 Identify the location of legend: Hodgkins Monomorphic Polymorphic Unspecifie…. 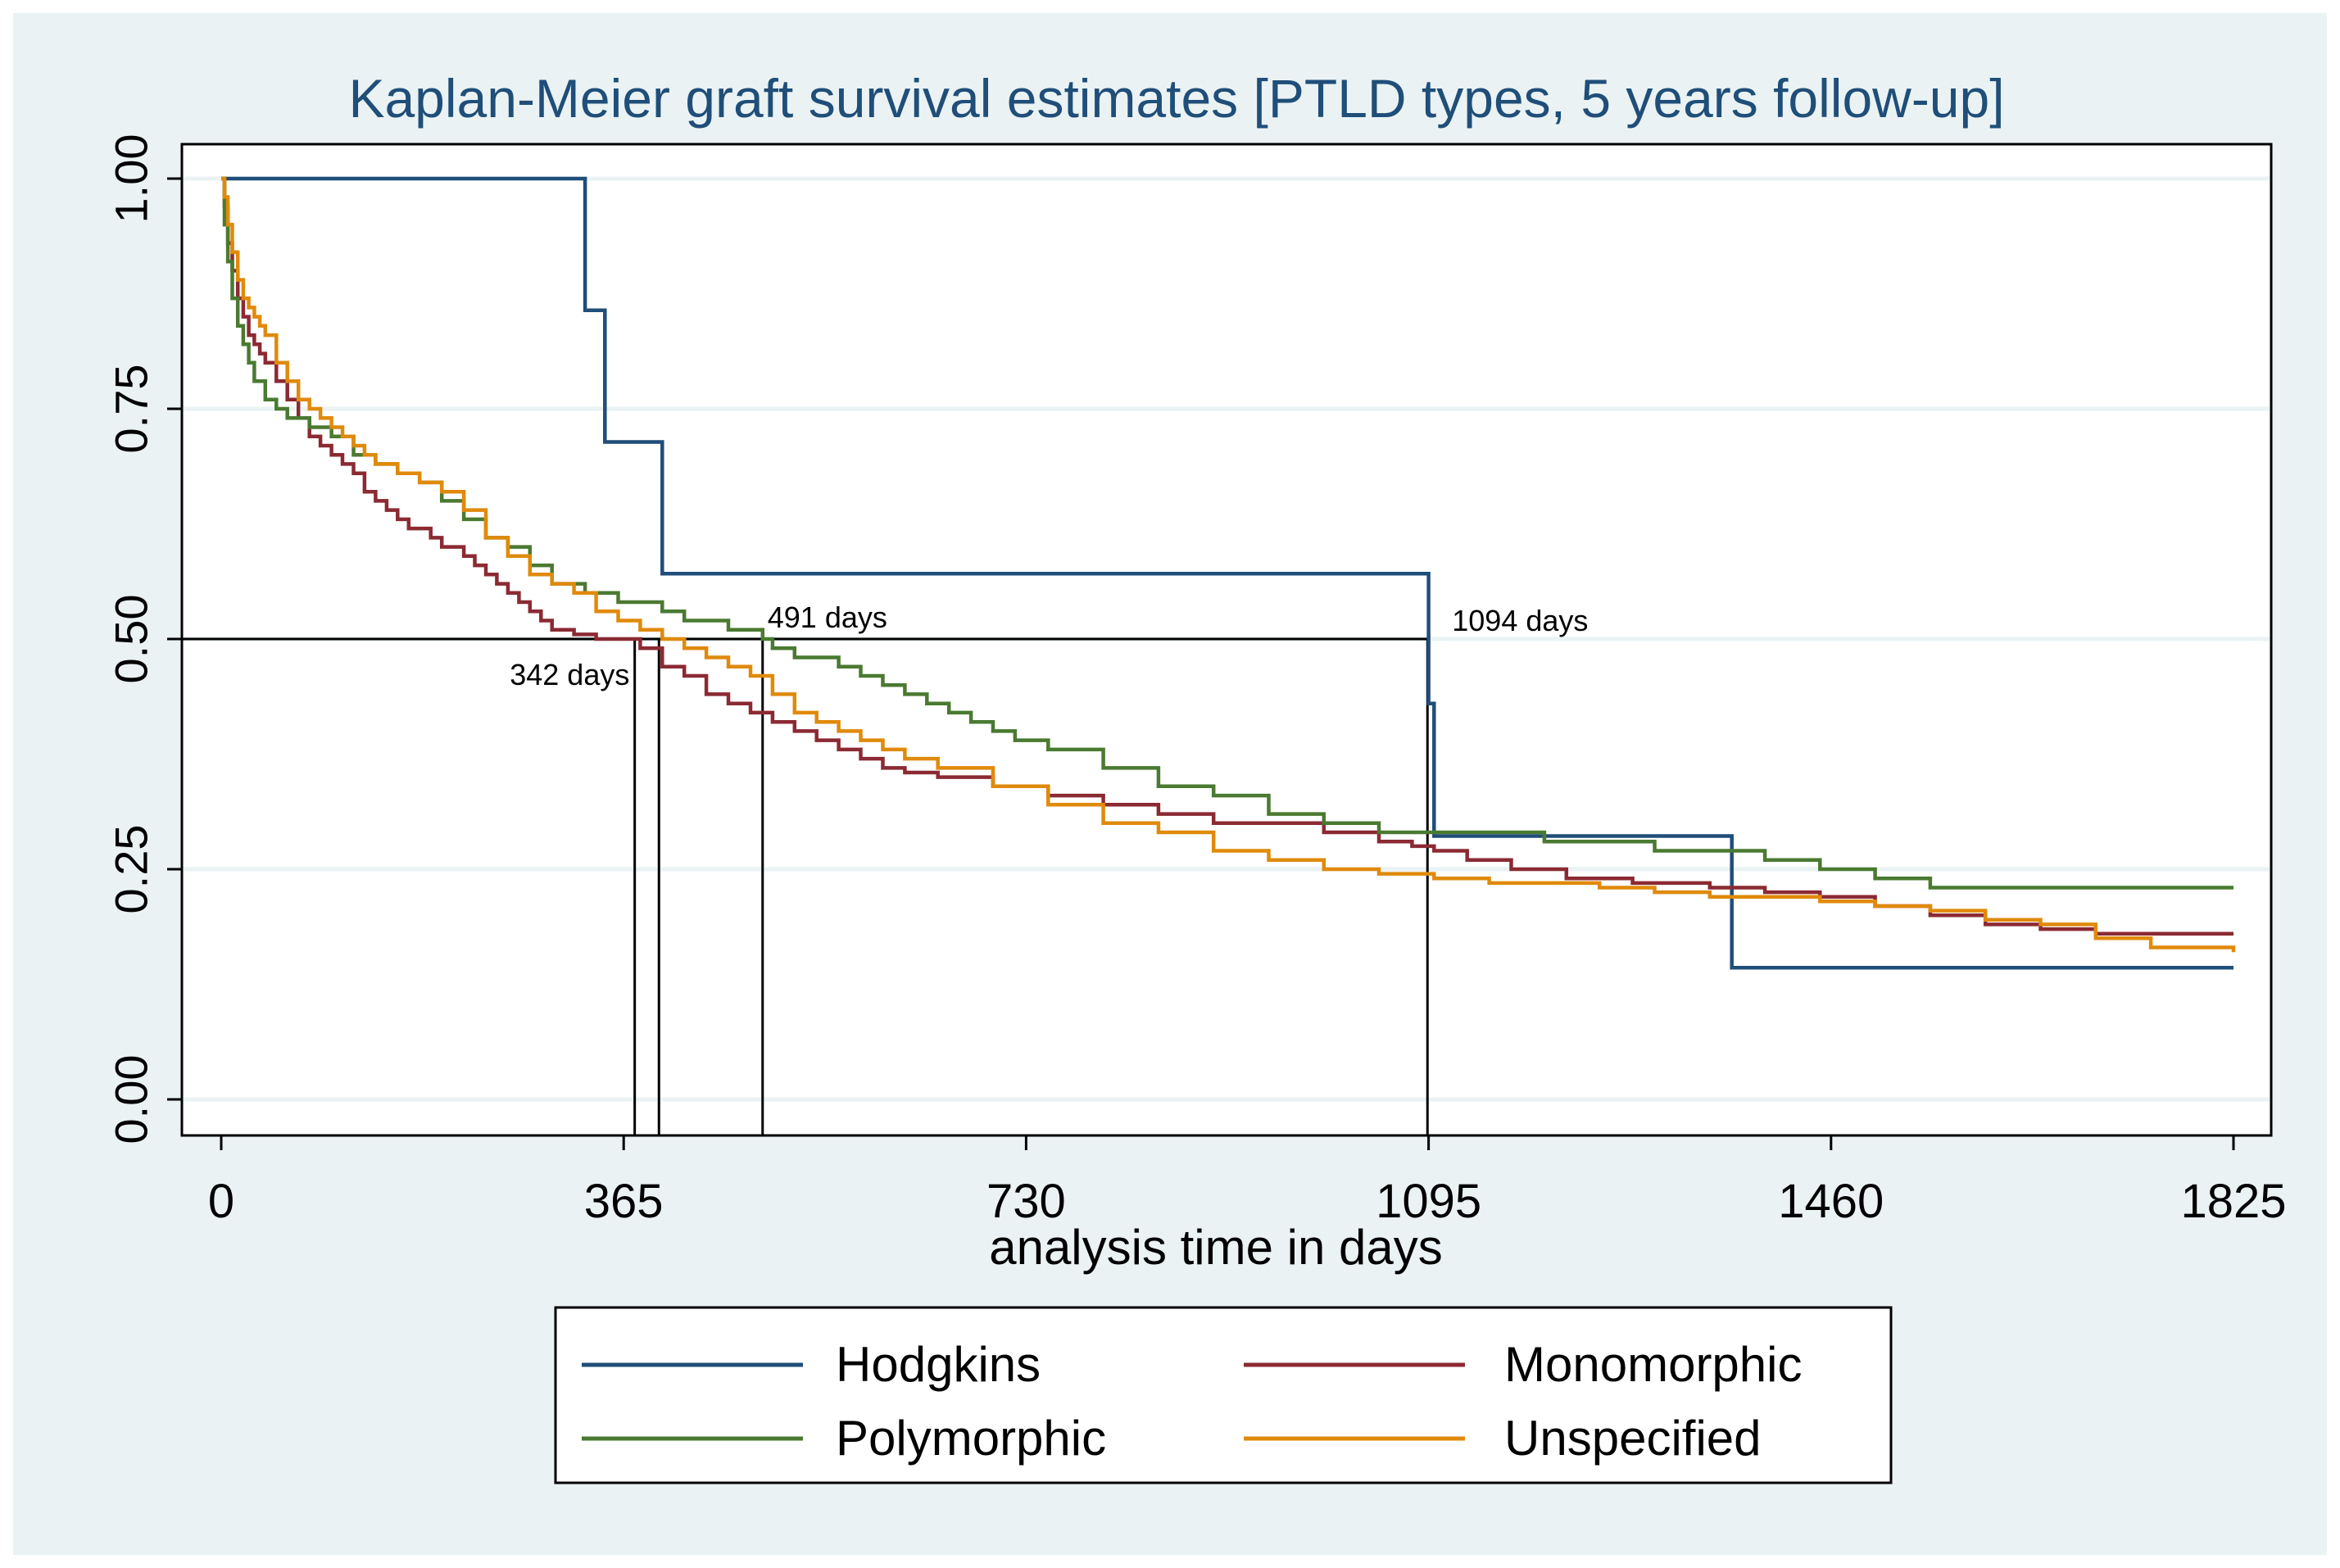
(1224, 1395).